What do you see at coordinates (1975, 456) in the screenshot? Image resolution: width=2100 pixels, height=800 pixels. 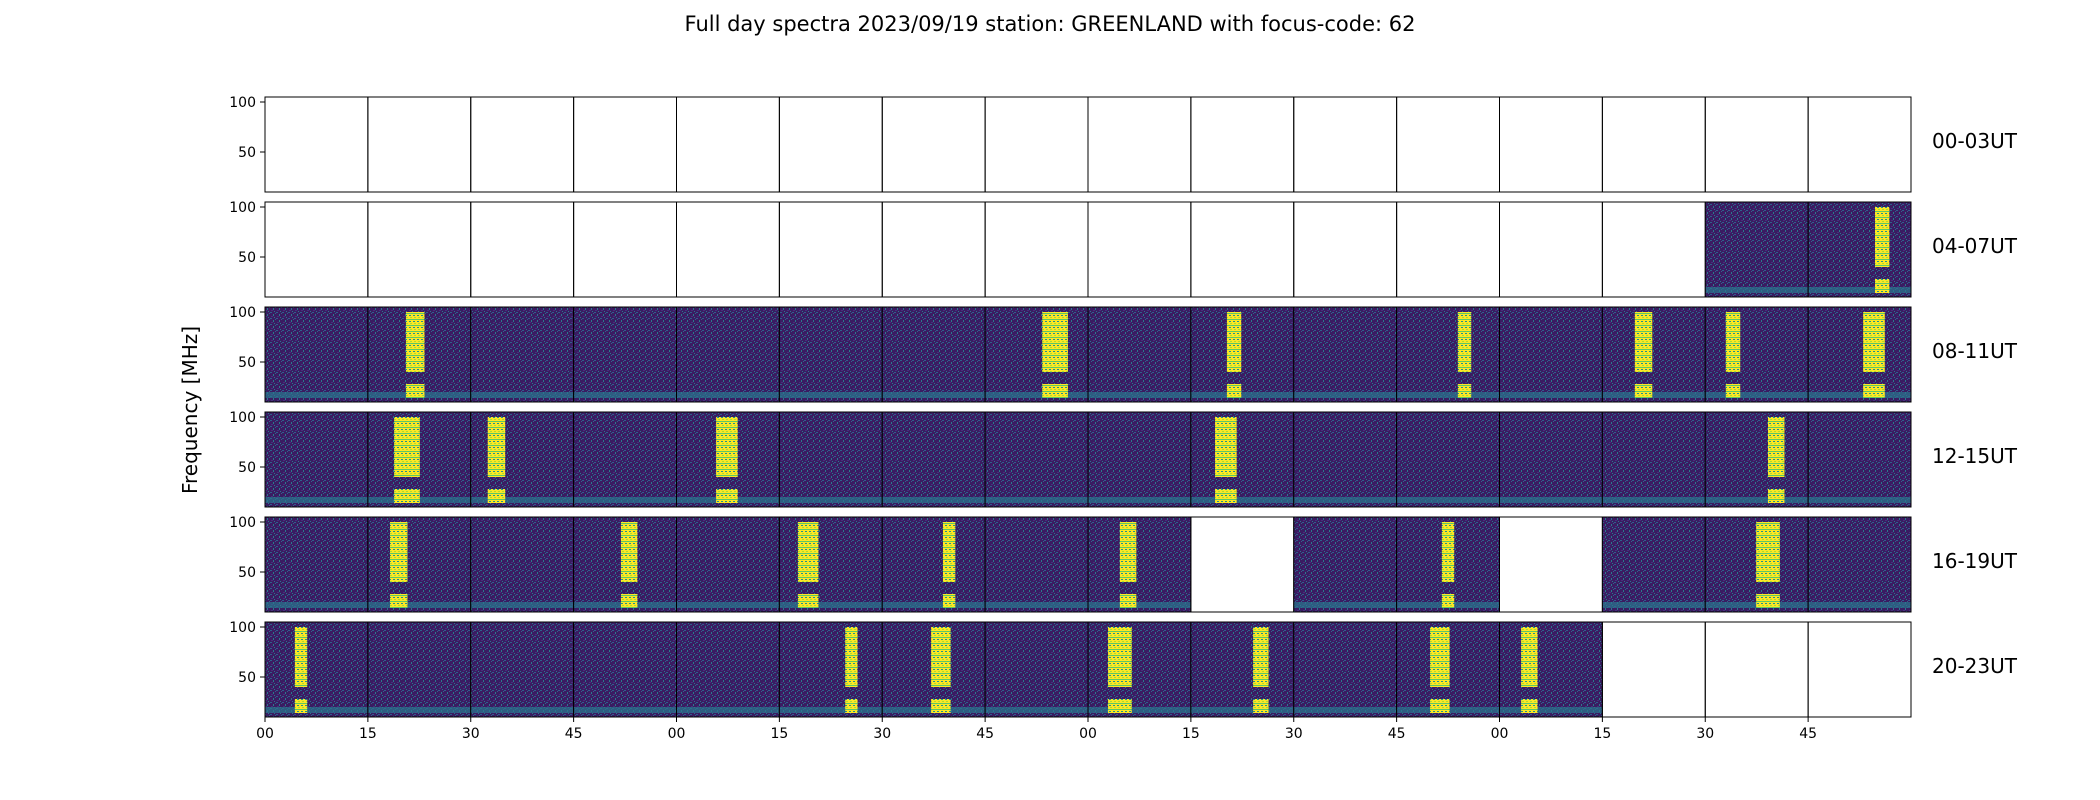 I see `row-label: 12-15UT` at bounding box center [1975, 456].